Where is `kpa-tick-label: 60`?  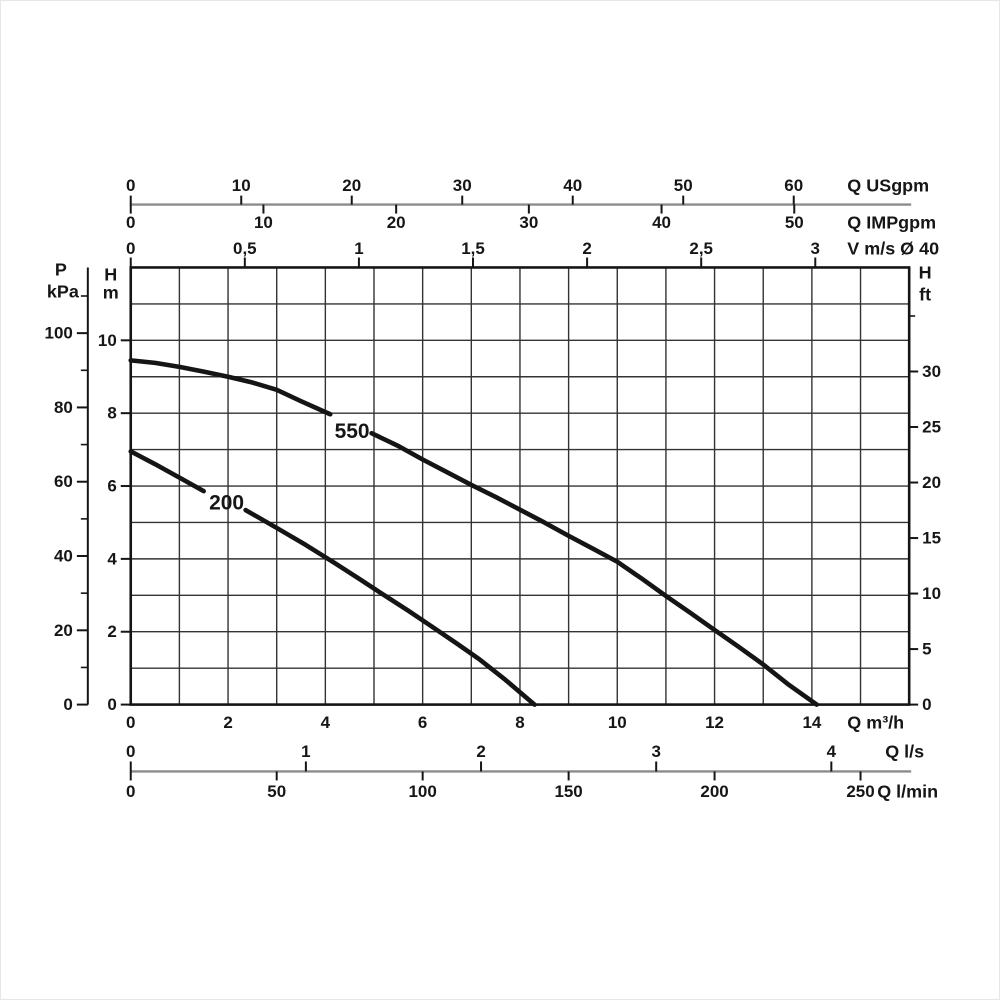 kpa-tick-label: 60 is located at coordinates (63, 481).